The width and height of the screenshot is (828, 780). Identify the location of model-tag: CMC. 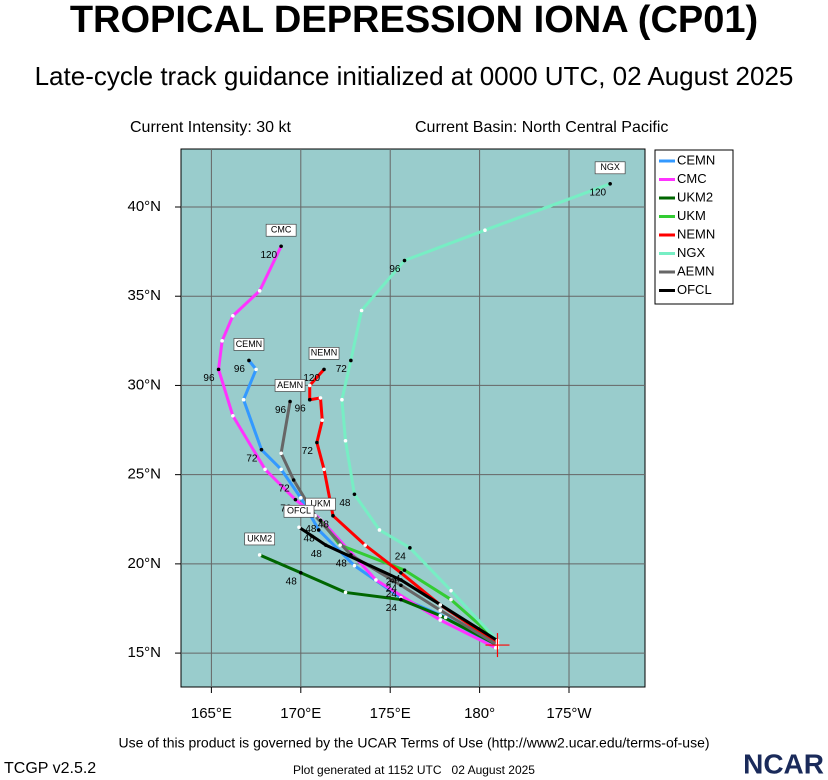
(281, 230).